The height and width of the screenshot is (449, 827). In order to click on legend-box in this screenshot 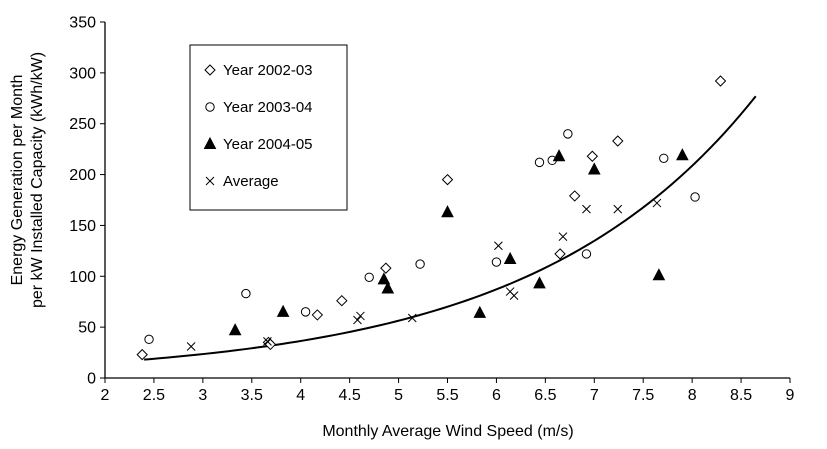, I will do `click(268, 127)`.